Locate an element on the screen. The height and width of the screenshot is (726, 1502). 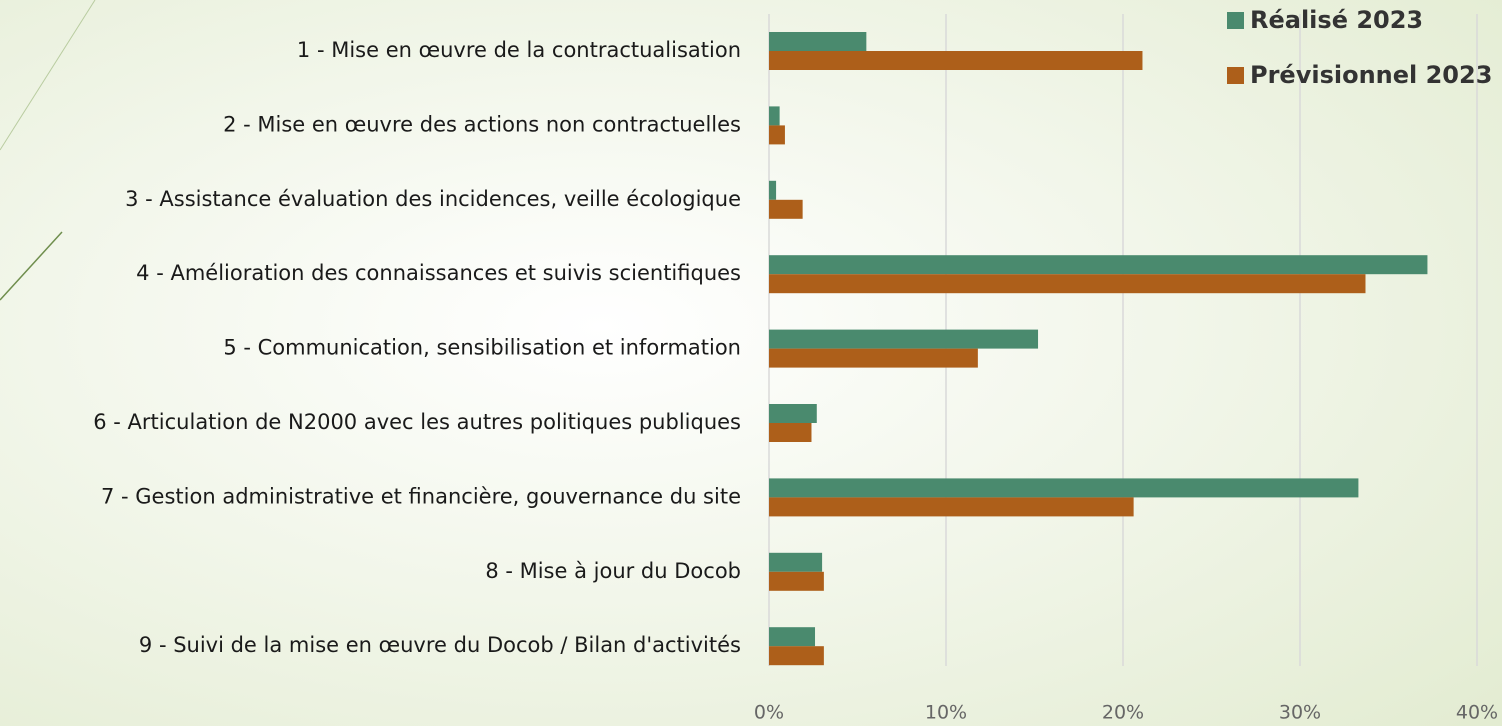
x-tick-label: 0% is located at coordinates (769, 713).